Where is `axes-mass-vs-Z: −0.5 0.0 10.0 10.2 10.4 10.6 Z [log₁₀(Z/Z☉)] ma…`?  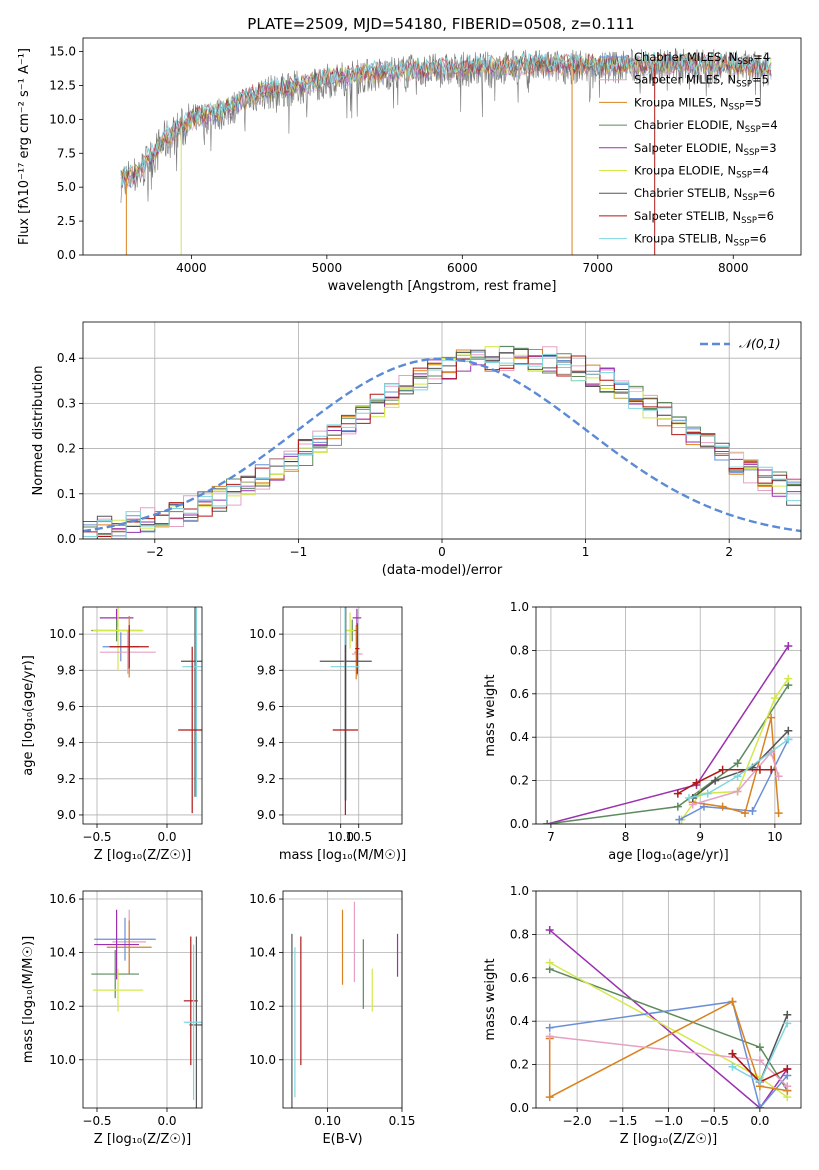
axes-mass-vs-Z: −0.5 0.0 10.0 10.2 10.4 10.6 Z [log₁₀(Z/Z☉)] ma… is located at coordinates (112, 1018).